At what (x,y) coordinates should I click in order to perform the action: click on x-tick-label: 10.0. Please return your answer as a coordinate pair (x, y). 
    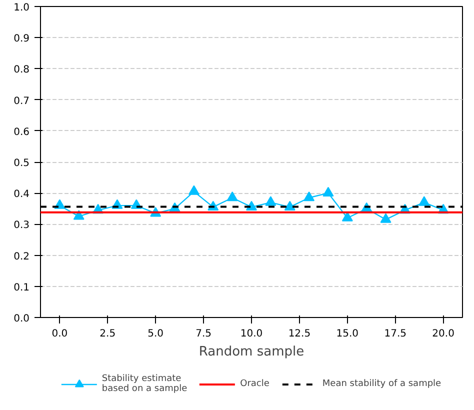
    Looking at the image, I should click on (251, 334).